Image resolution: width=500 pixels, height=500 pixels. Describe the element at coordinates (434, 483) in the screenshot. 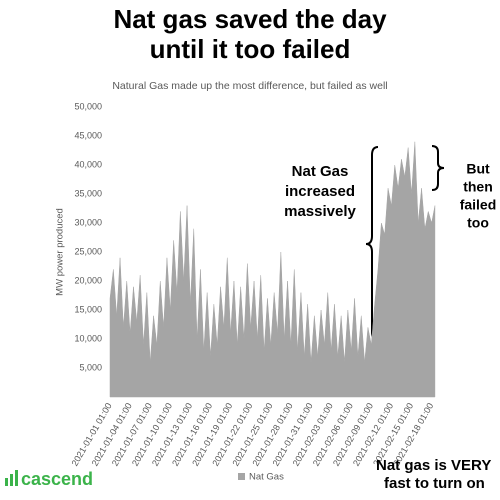

I see `annotation: fast to turn on` at that location.